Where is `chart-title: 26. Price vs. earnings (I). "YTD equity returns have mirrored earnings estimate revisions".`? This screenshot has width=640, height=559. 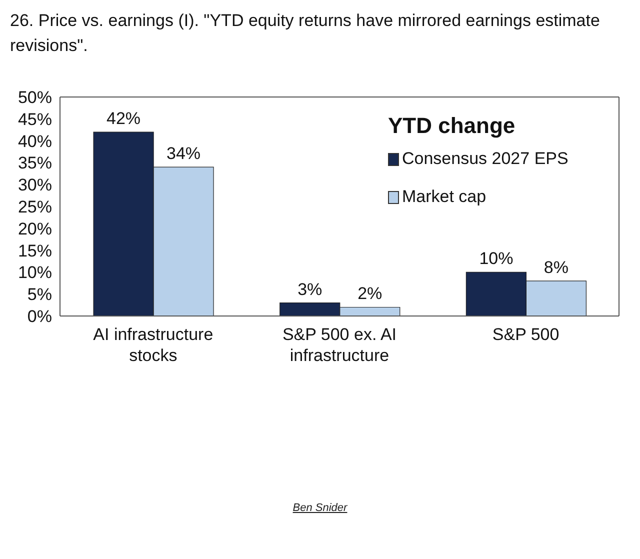
chart-title: 26. Price vs. earnings (I). "YTD equity returns have mirrored earnings estimate revisions". is located at coordinates (305, 33).